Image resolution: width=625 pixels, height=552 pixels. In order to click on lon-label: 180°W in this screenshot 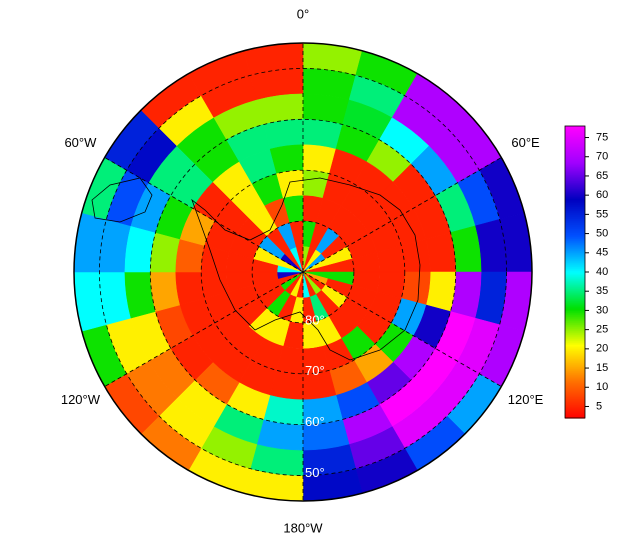, I will do `click(303, 527)`.